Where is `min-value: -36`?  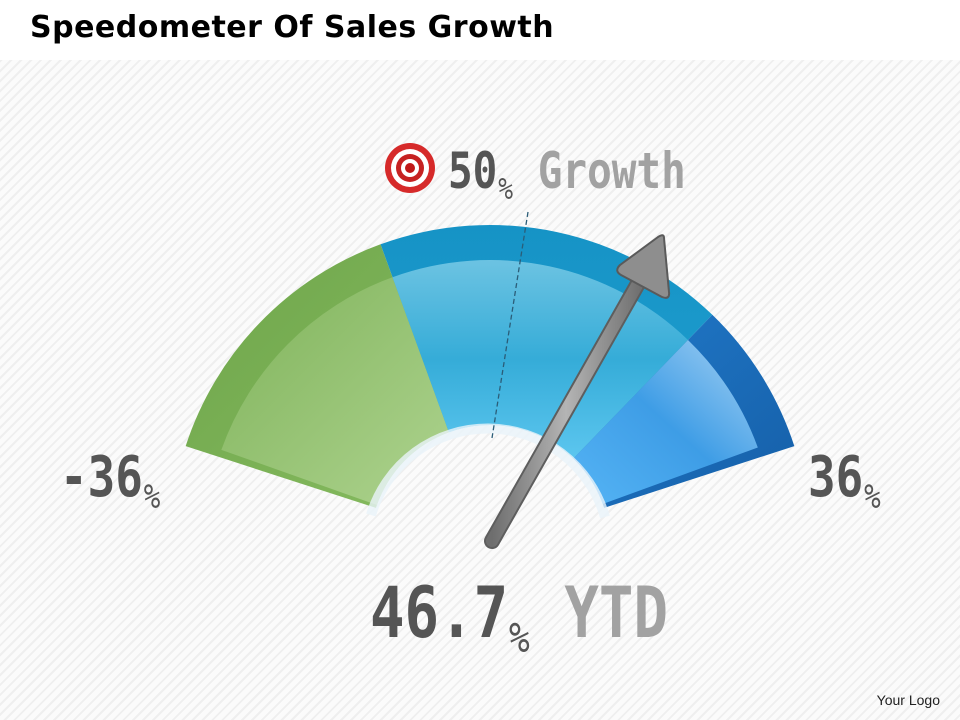 min-value: -36 is located at coordinates (101, 477).